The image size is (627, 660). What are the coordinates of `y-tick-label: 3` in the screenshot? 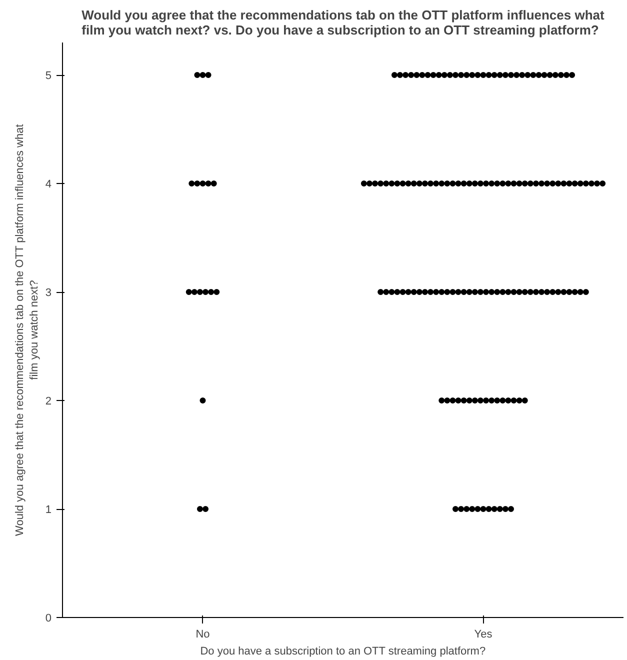 It's located at (48, 293).